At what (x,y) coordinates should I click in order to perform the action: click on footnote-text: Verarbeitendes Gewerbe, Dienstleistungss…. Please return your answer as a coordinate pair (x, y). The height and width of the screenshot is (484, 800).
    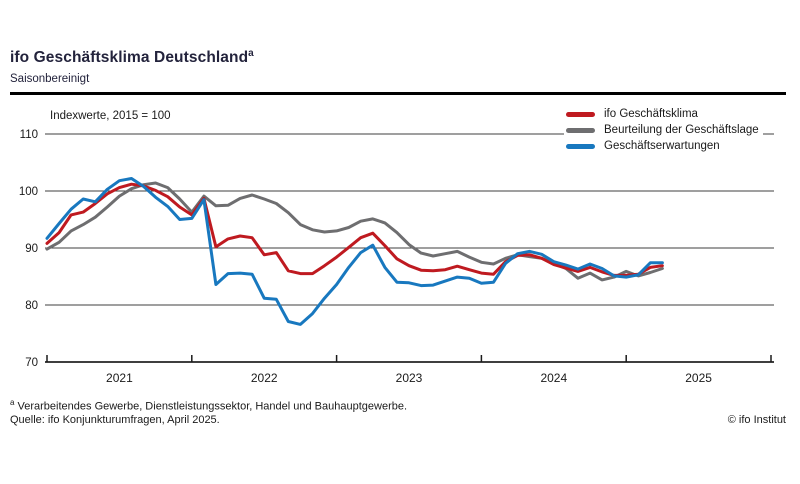
    Looking at the image, I should click on (211, 406).